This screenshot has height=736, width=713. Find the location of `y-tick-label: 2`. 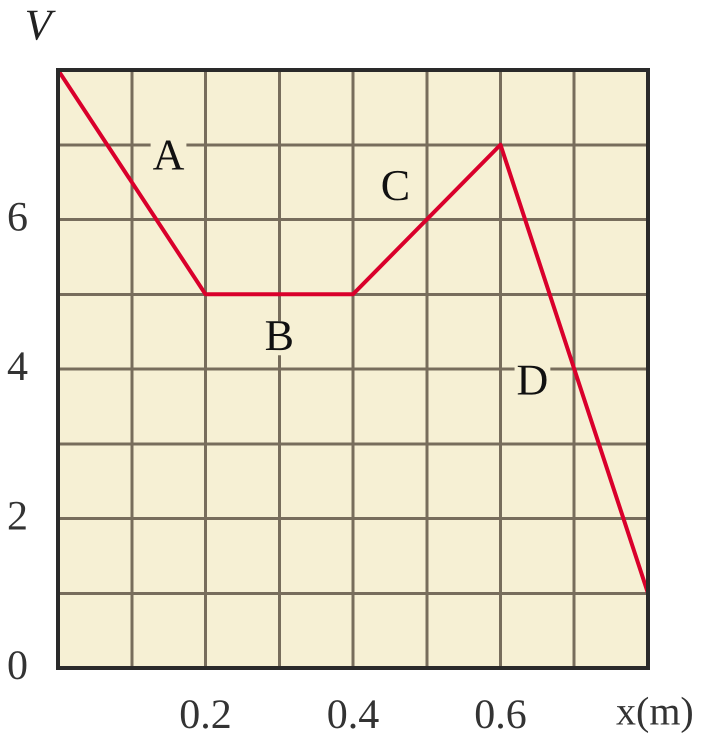

y-tick-label: 2 is located at coordinates (17, 517).